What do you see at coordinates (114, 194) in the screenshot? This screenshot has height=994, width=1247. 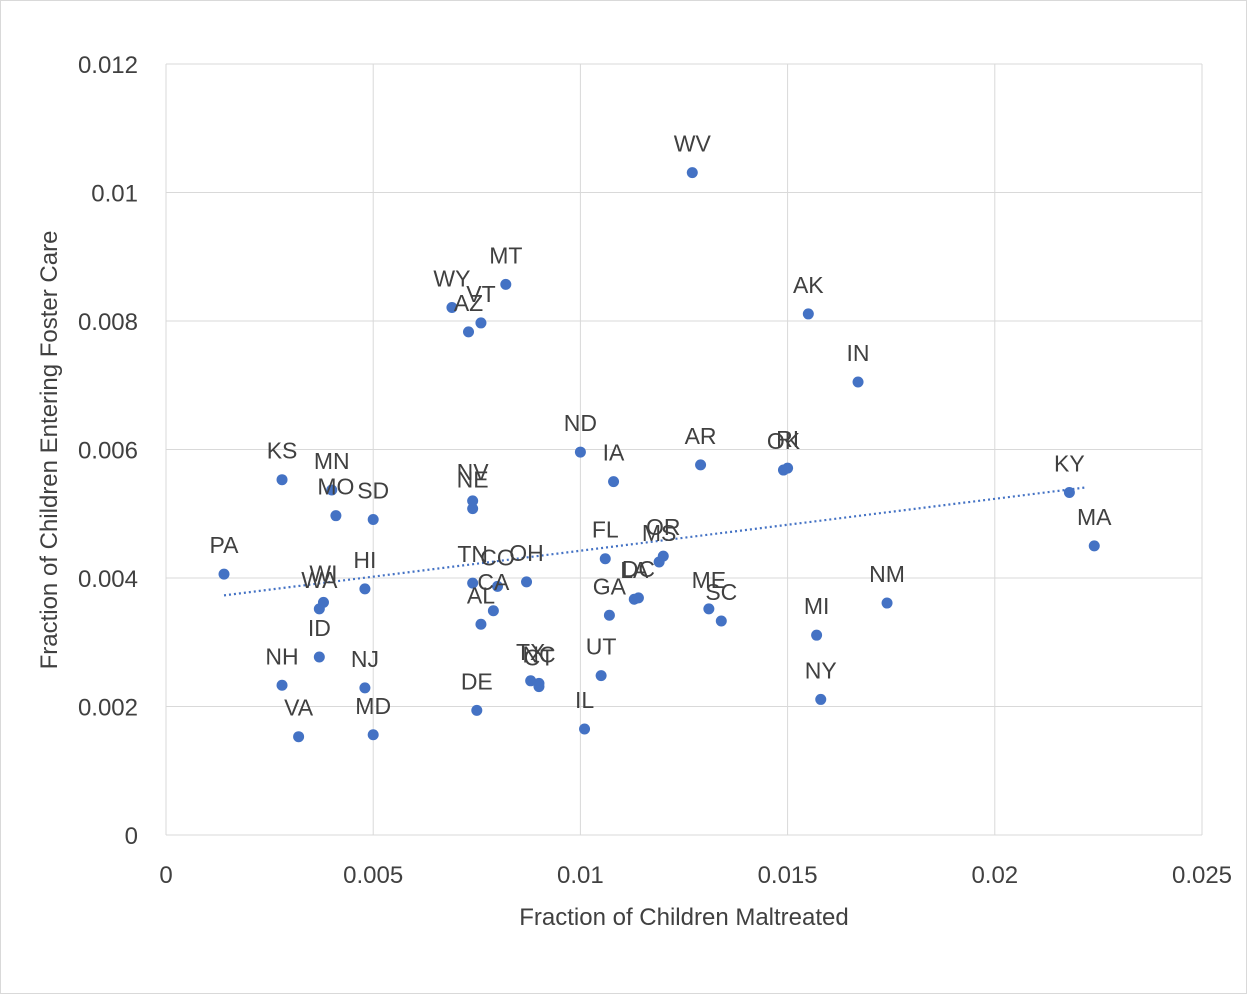 I see `y-tick-label: 0.01` at bounding box center [114, 194].